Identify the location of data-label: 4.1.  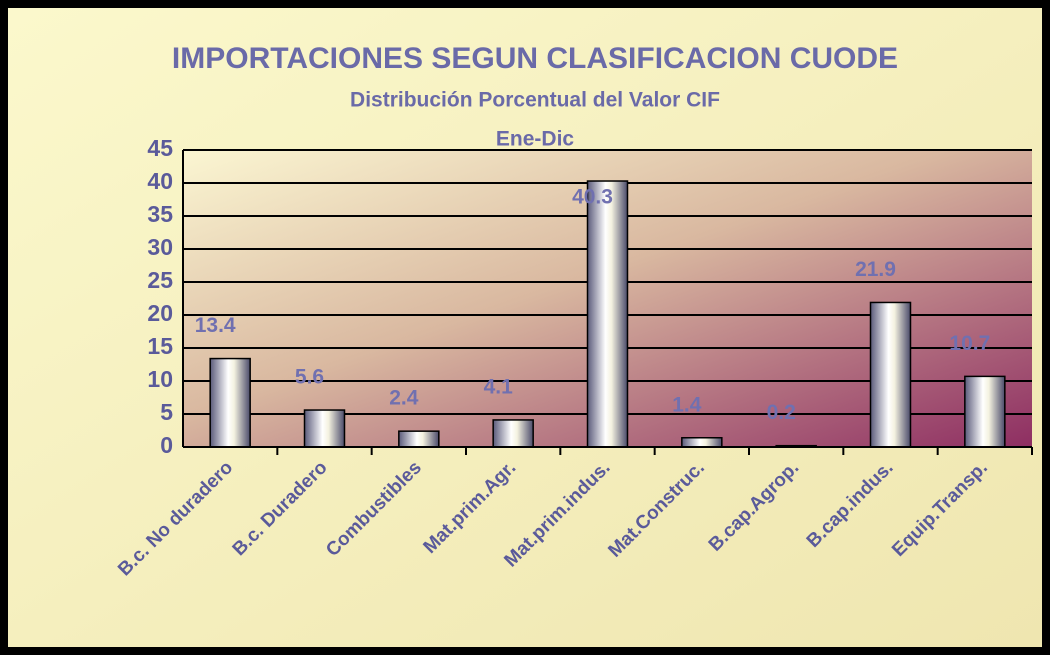
(499, 386).